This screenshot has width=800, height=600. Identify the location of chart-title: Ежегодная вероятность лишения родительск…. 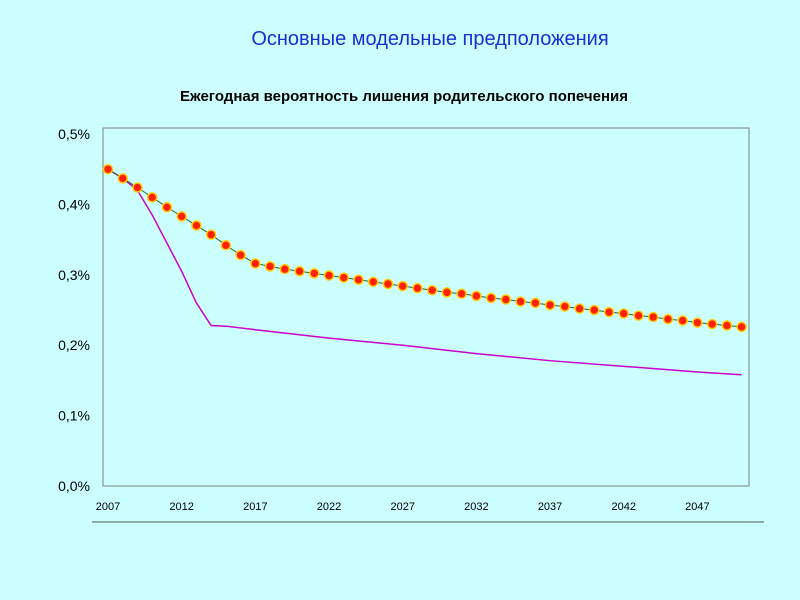
(404, 96).